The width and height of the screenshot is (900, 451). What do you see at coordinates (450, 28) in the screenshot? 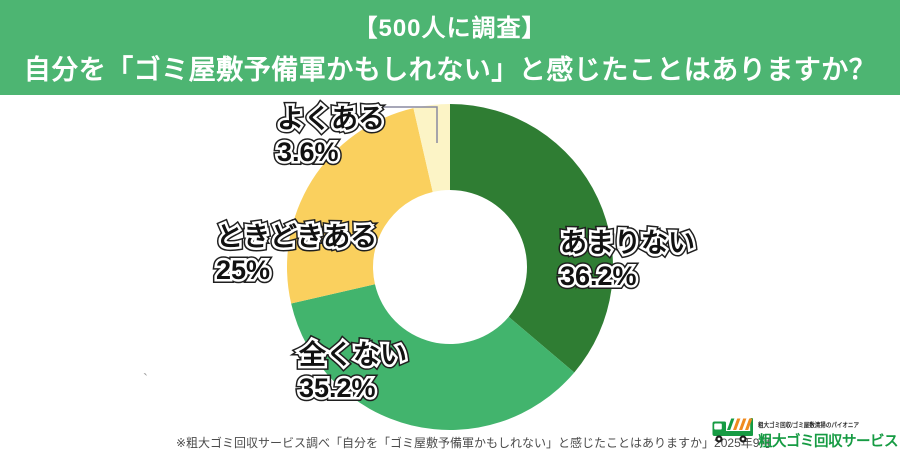
I see `survey-count-title: 【500人に調査】` at bounding box center [450, 28].